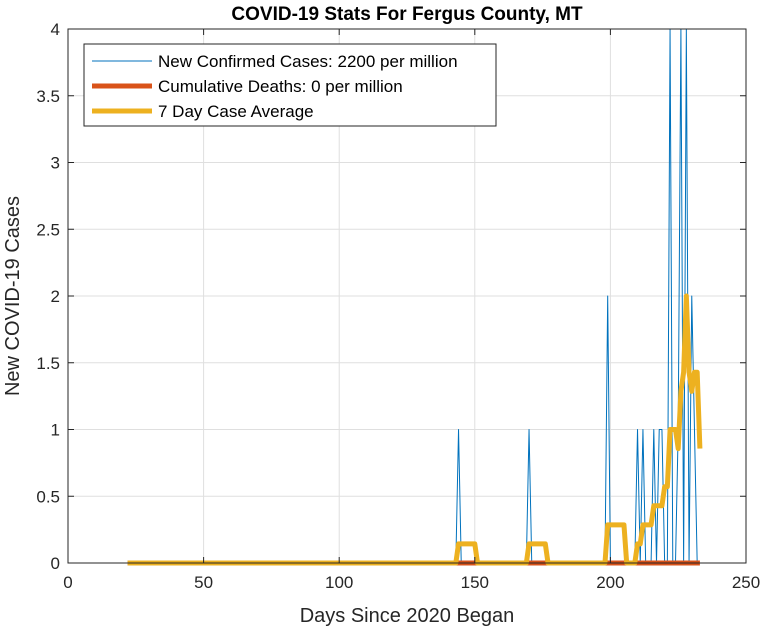 The height and width of the screenshot is (630, 766). I want to click on y-tick-label: 3.5, so click(48, 96).